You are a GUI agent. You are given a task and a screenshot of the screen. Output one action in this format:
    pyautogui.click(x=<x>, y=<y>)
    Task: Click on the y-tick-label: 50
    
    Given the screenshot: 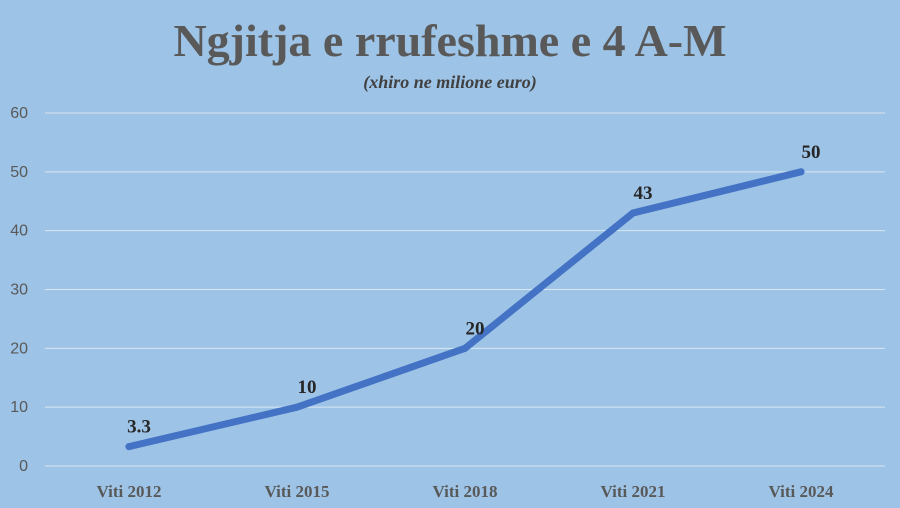 What is the action you would take?
    pyautogui.click(x=19, y=172)
    